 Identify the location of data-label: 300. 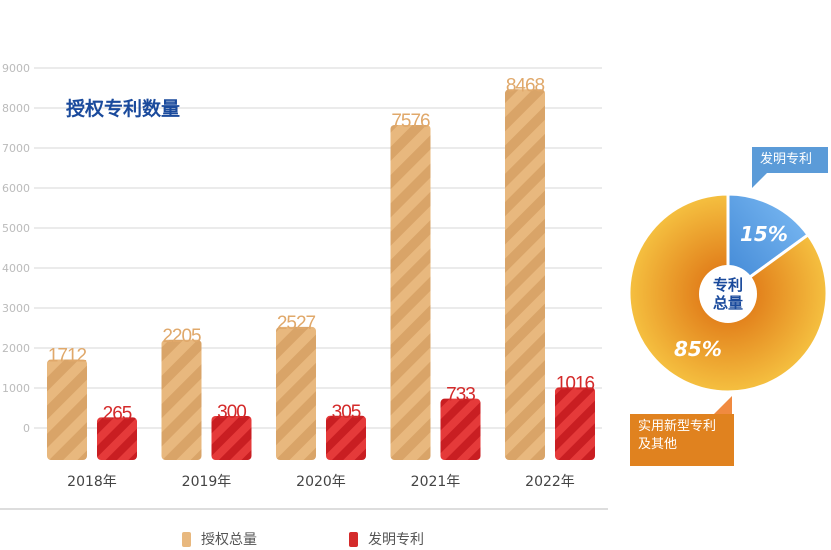
(231, 412).